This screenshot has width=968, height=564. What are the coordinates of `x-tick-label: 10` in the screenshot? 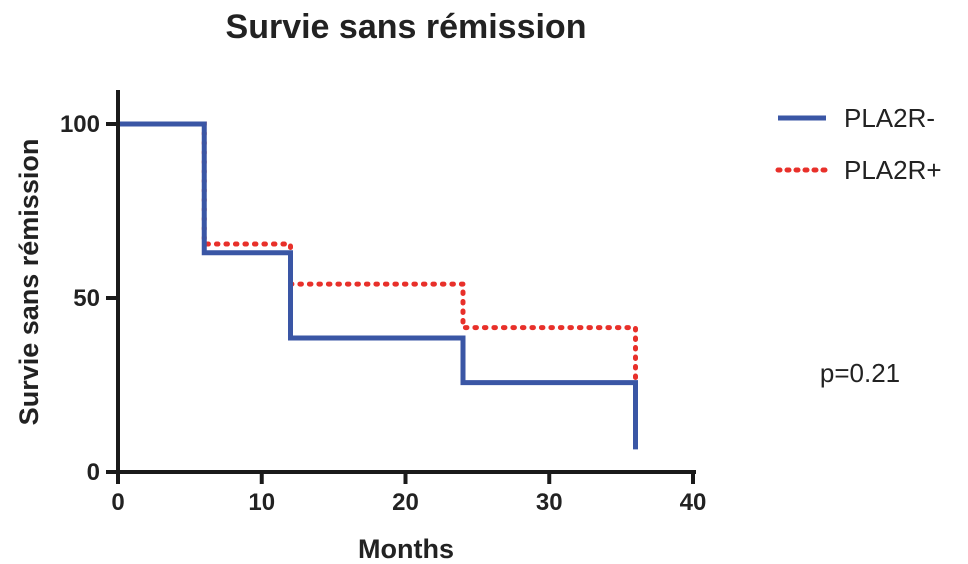 It's located at (261, 502).